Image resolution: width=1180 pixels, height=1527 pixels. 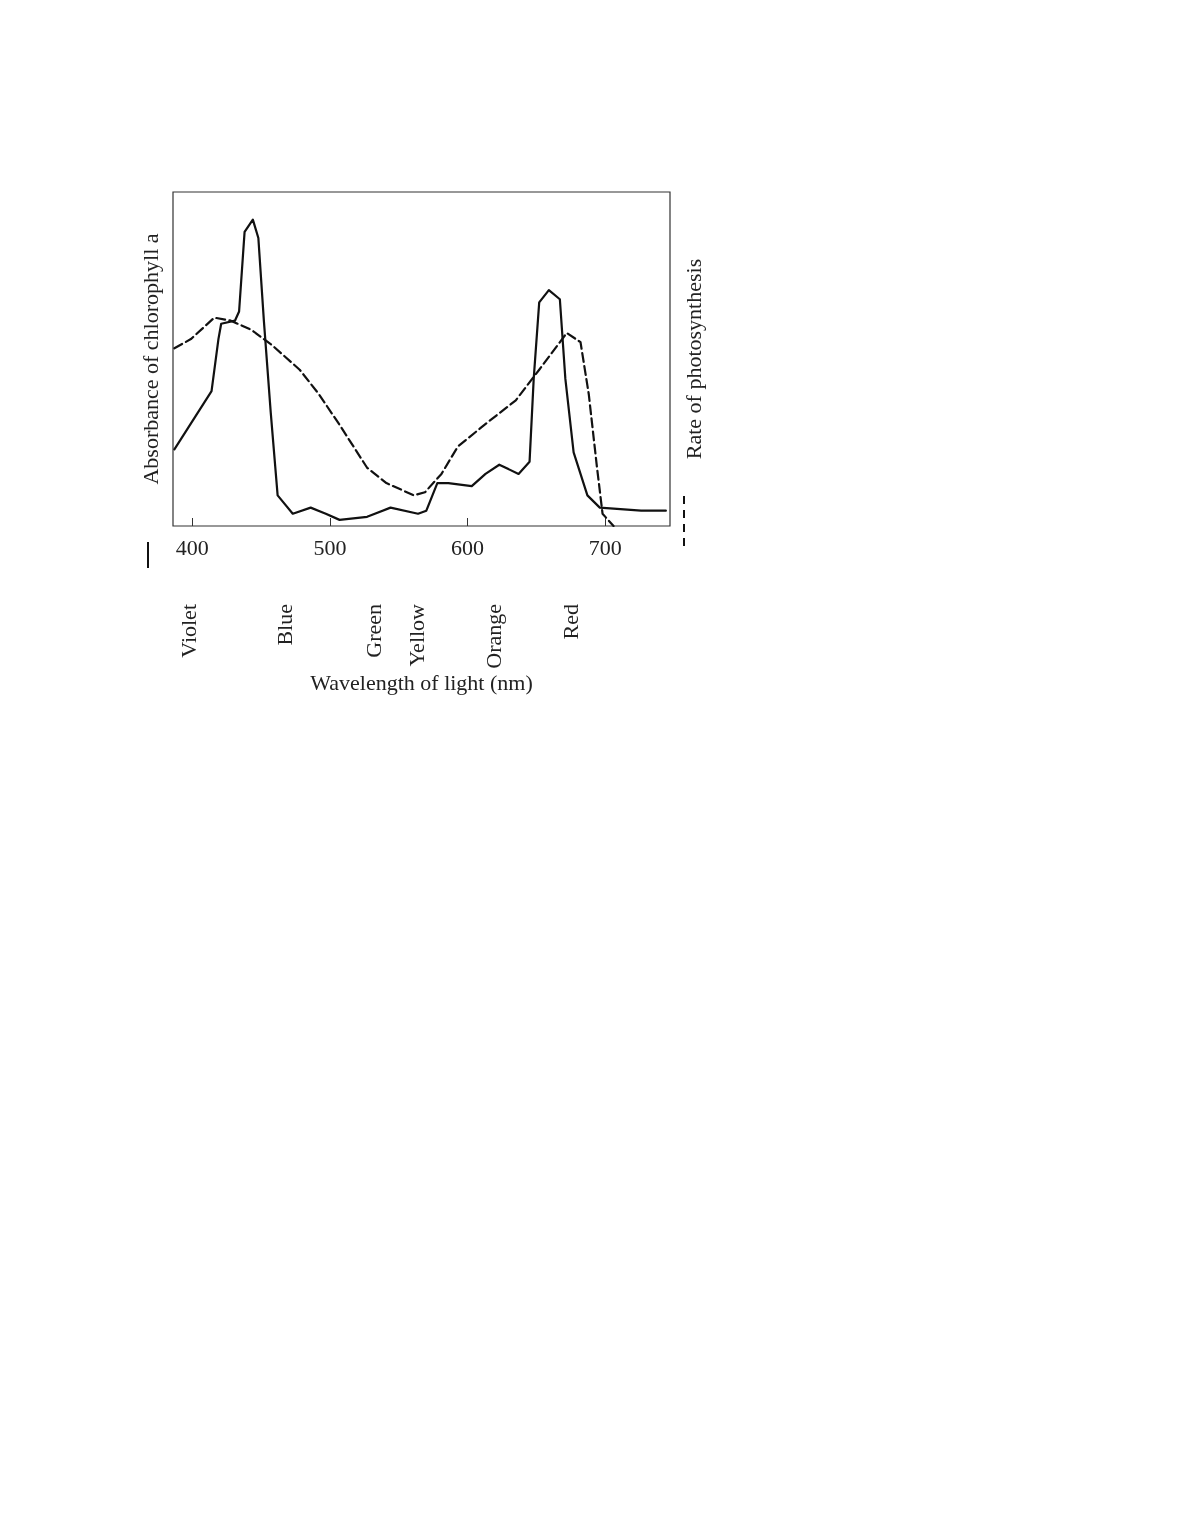 What do you see at coordinates (192, 547) in the screenshot?
I see `x-tick-label: 400` at bounding box center [192, 547].